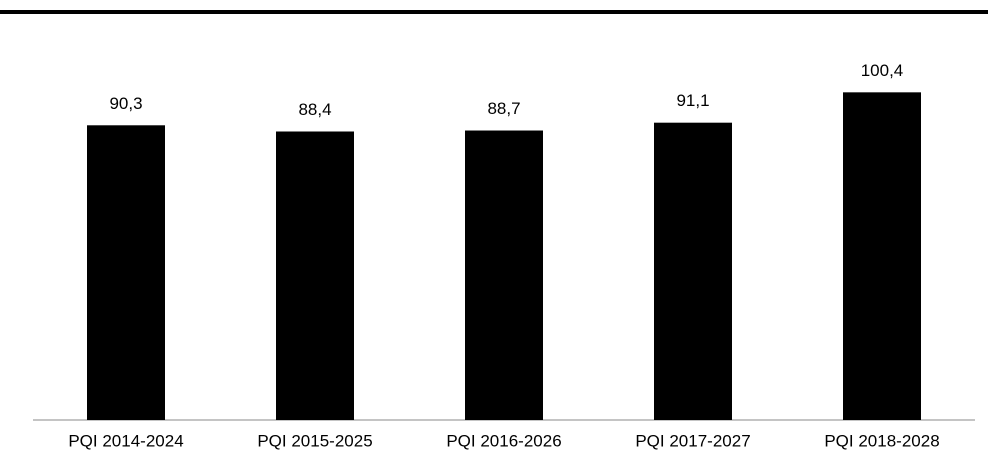 This screenshot has height=464, width=988. Describe the element at coordinates (503, 108) in the screenshot. I see `value-label: 88,7` at that location.